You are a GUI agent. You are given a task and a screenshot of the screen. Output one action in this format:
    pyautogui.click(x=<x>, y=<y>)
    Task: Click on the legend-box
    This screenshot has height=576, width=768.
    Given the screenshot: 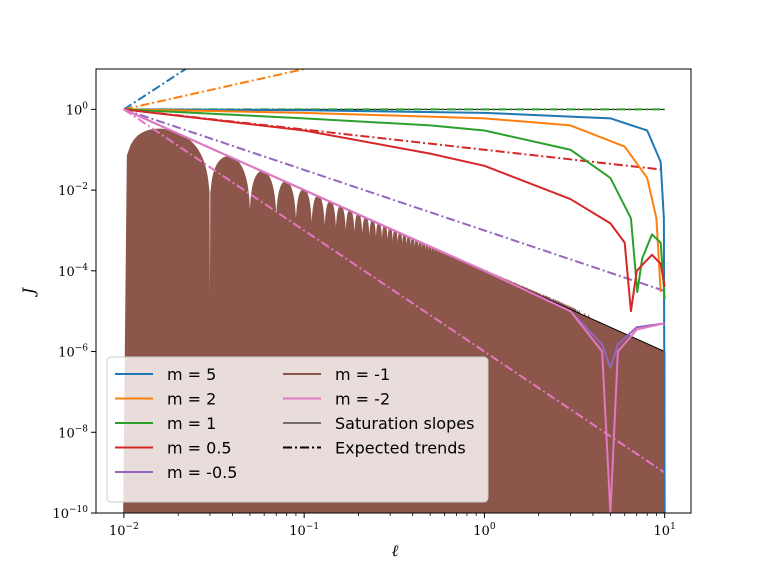 What is the action you would take?
    pyautogui.click(x=297, y=429)
    